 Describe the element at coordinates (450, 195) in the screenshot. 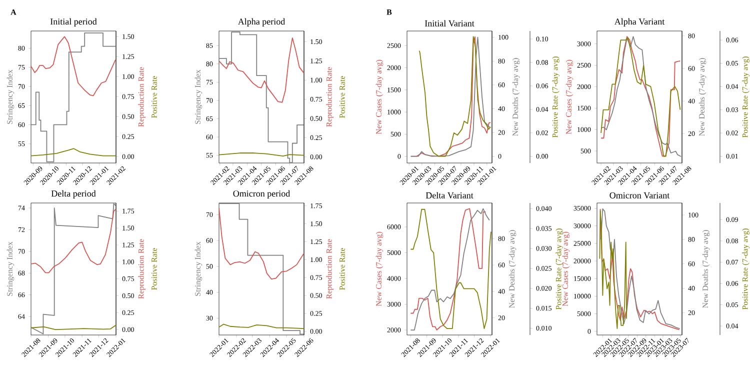

I see `chart-title: Delta Variant` at that location.